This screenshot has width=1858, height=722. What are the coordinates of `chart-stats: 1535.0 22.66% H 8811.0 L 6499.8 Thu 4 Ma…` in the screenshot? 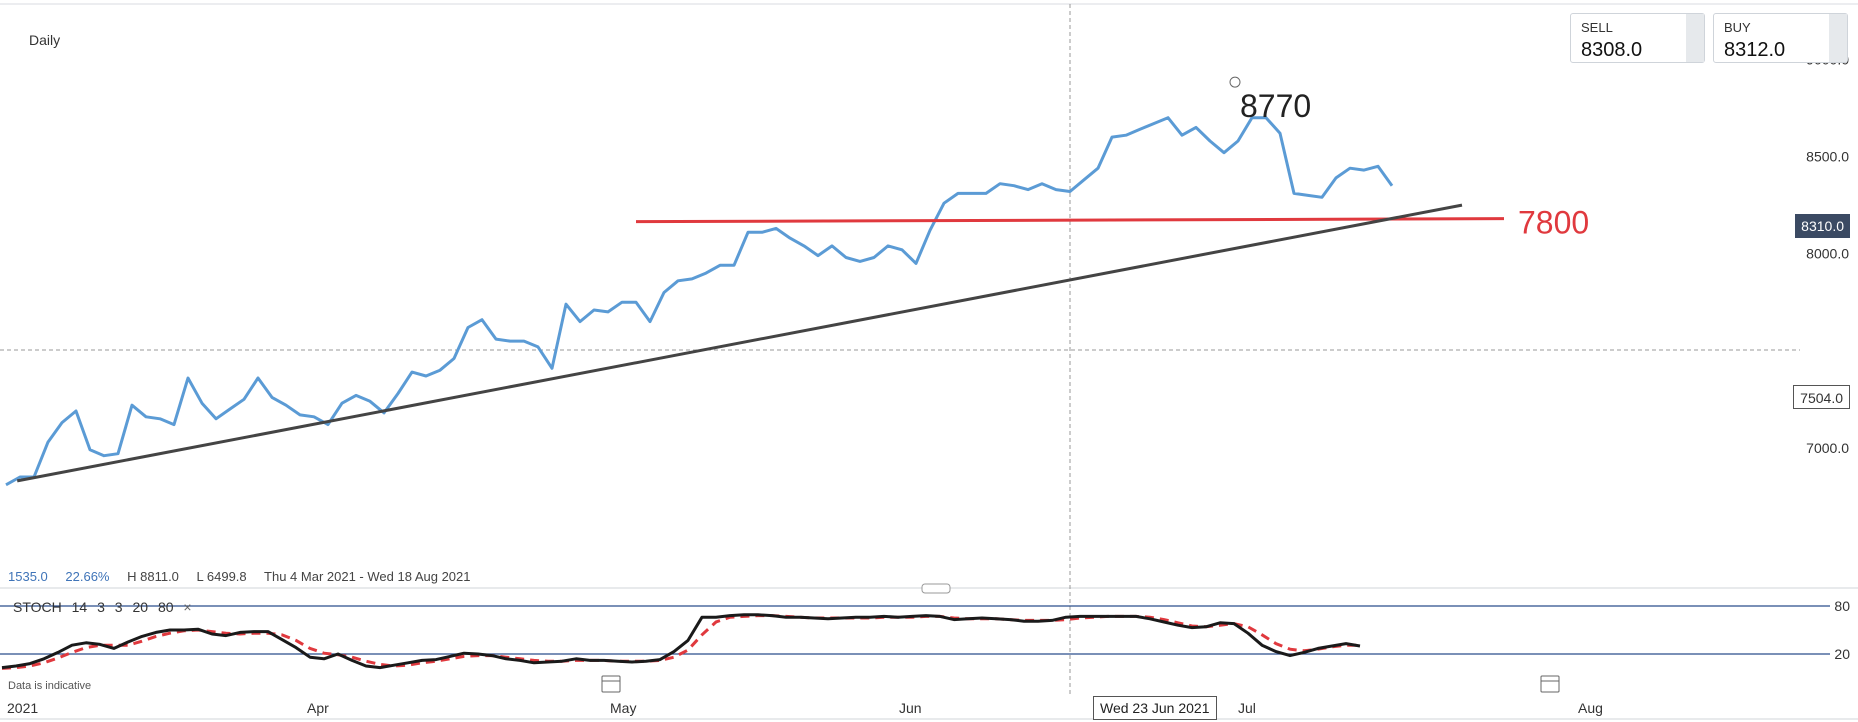 It's located at (246, 576).